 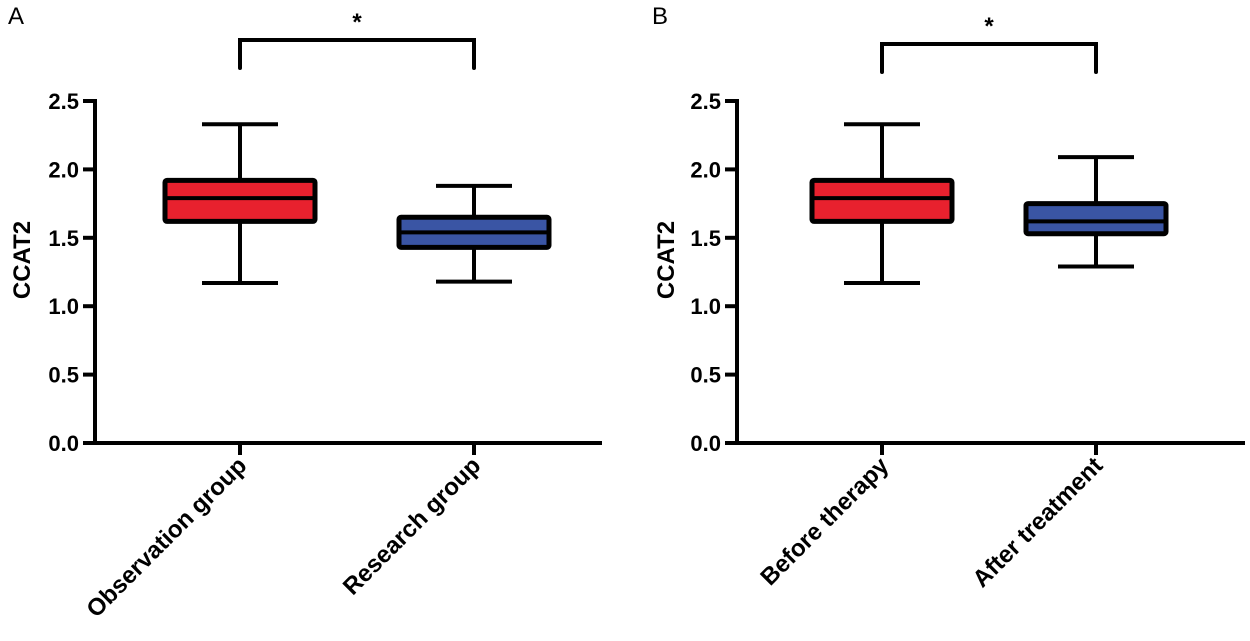 I want to click on x-tick-label: Before therapy, so click(x=824, y=521).